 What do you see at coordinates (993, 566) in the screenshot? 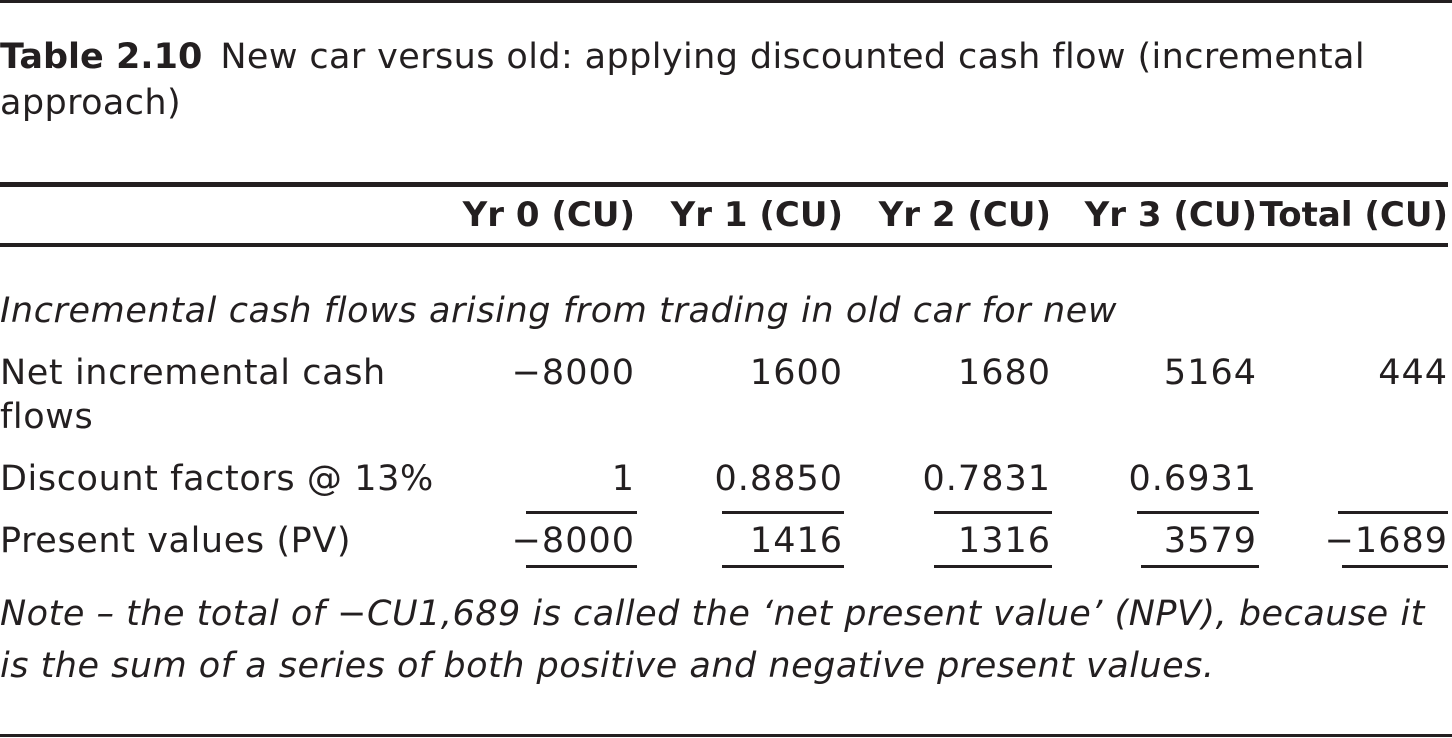
I see `total-line-yr2` at bounding box center [993, 566].